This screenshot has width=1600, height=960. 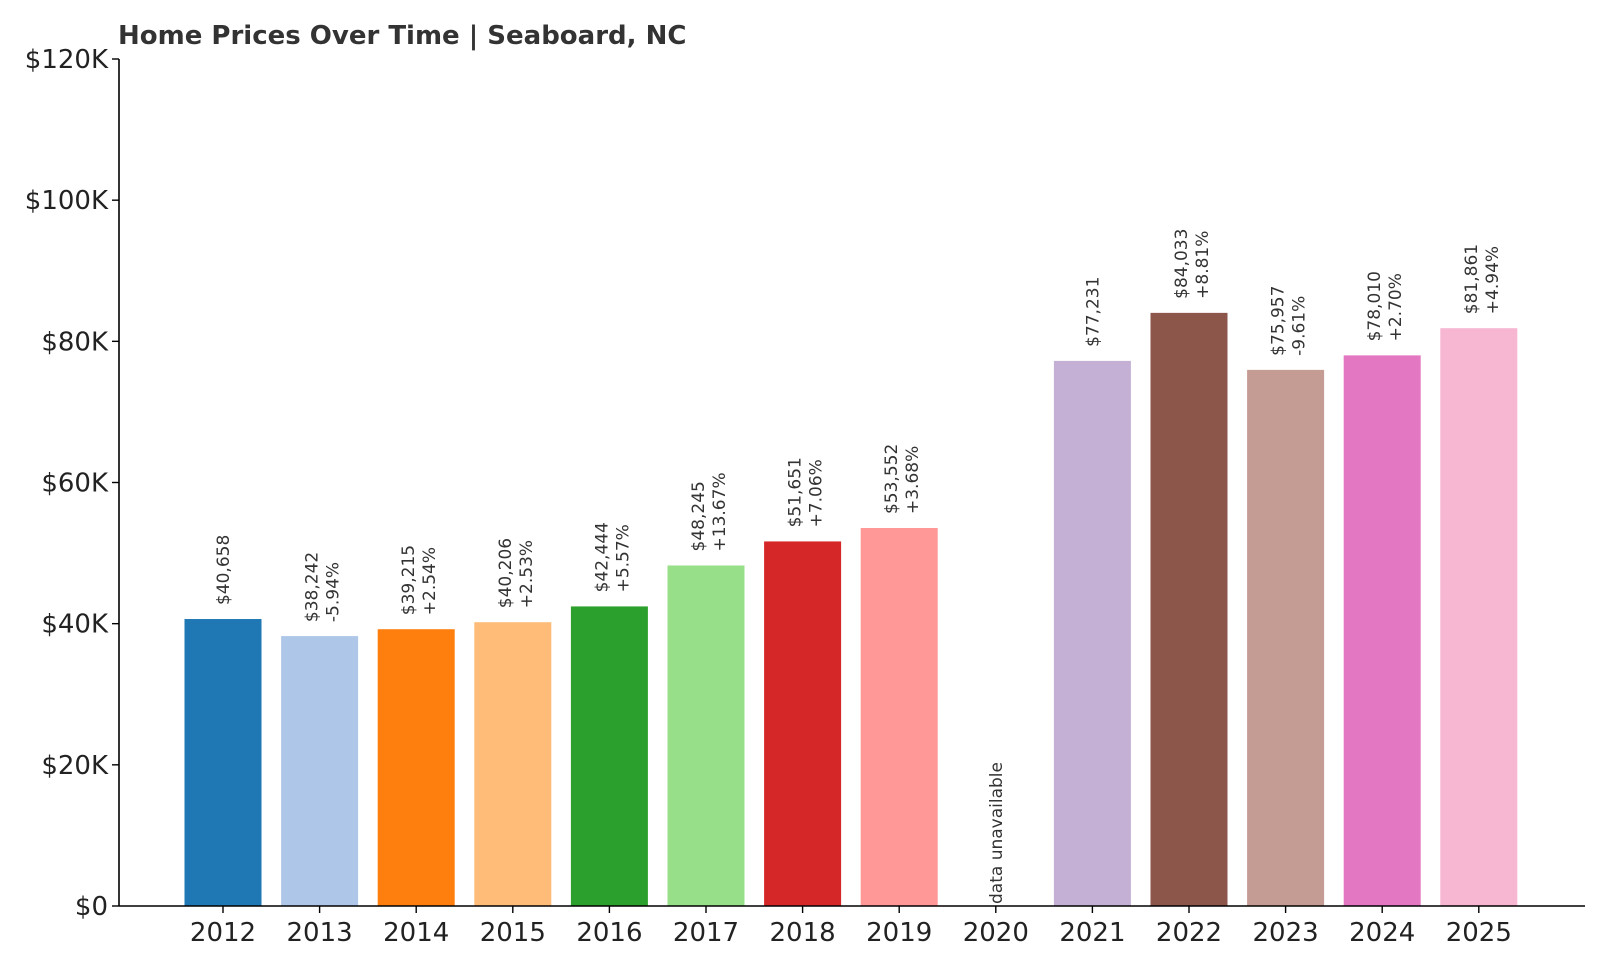 I want to click on change-label: -5.94%, so click(x=334, y=592).